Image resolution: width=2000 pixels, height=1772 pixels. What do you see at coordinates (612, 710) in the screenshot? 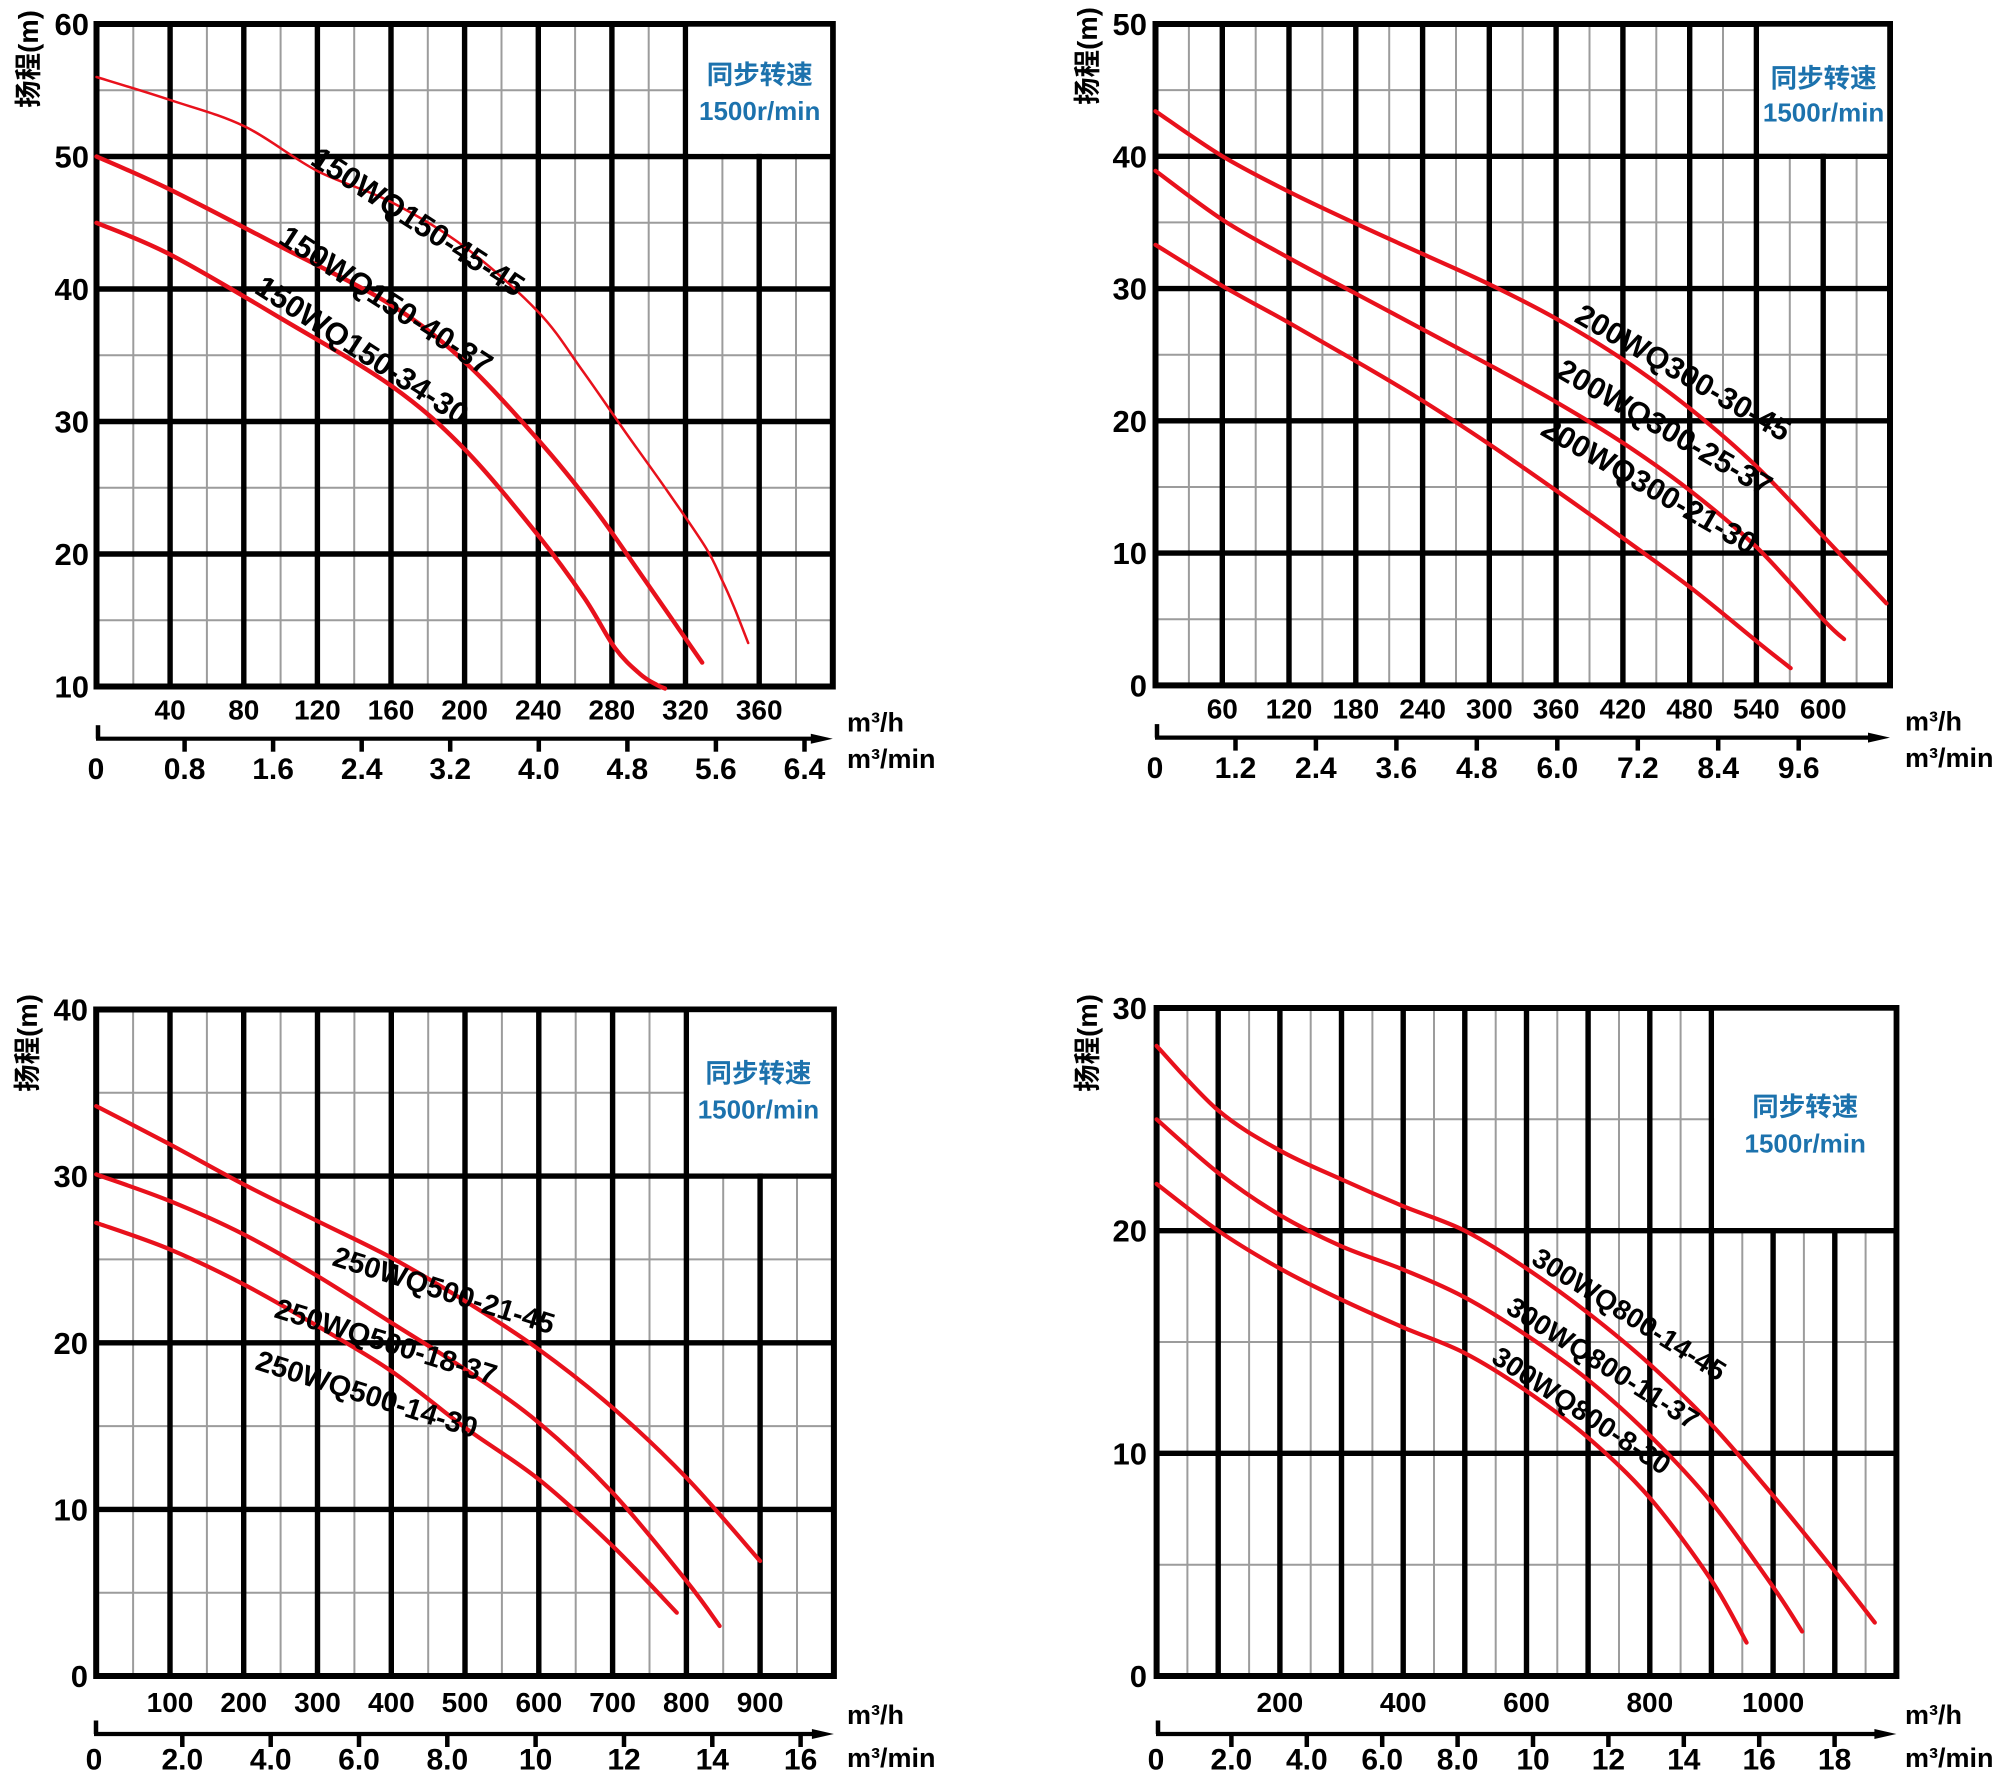
I see `svg-text: 280` at bounding box center [612, 710].